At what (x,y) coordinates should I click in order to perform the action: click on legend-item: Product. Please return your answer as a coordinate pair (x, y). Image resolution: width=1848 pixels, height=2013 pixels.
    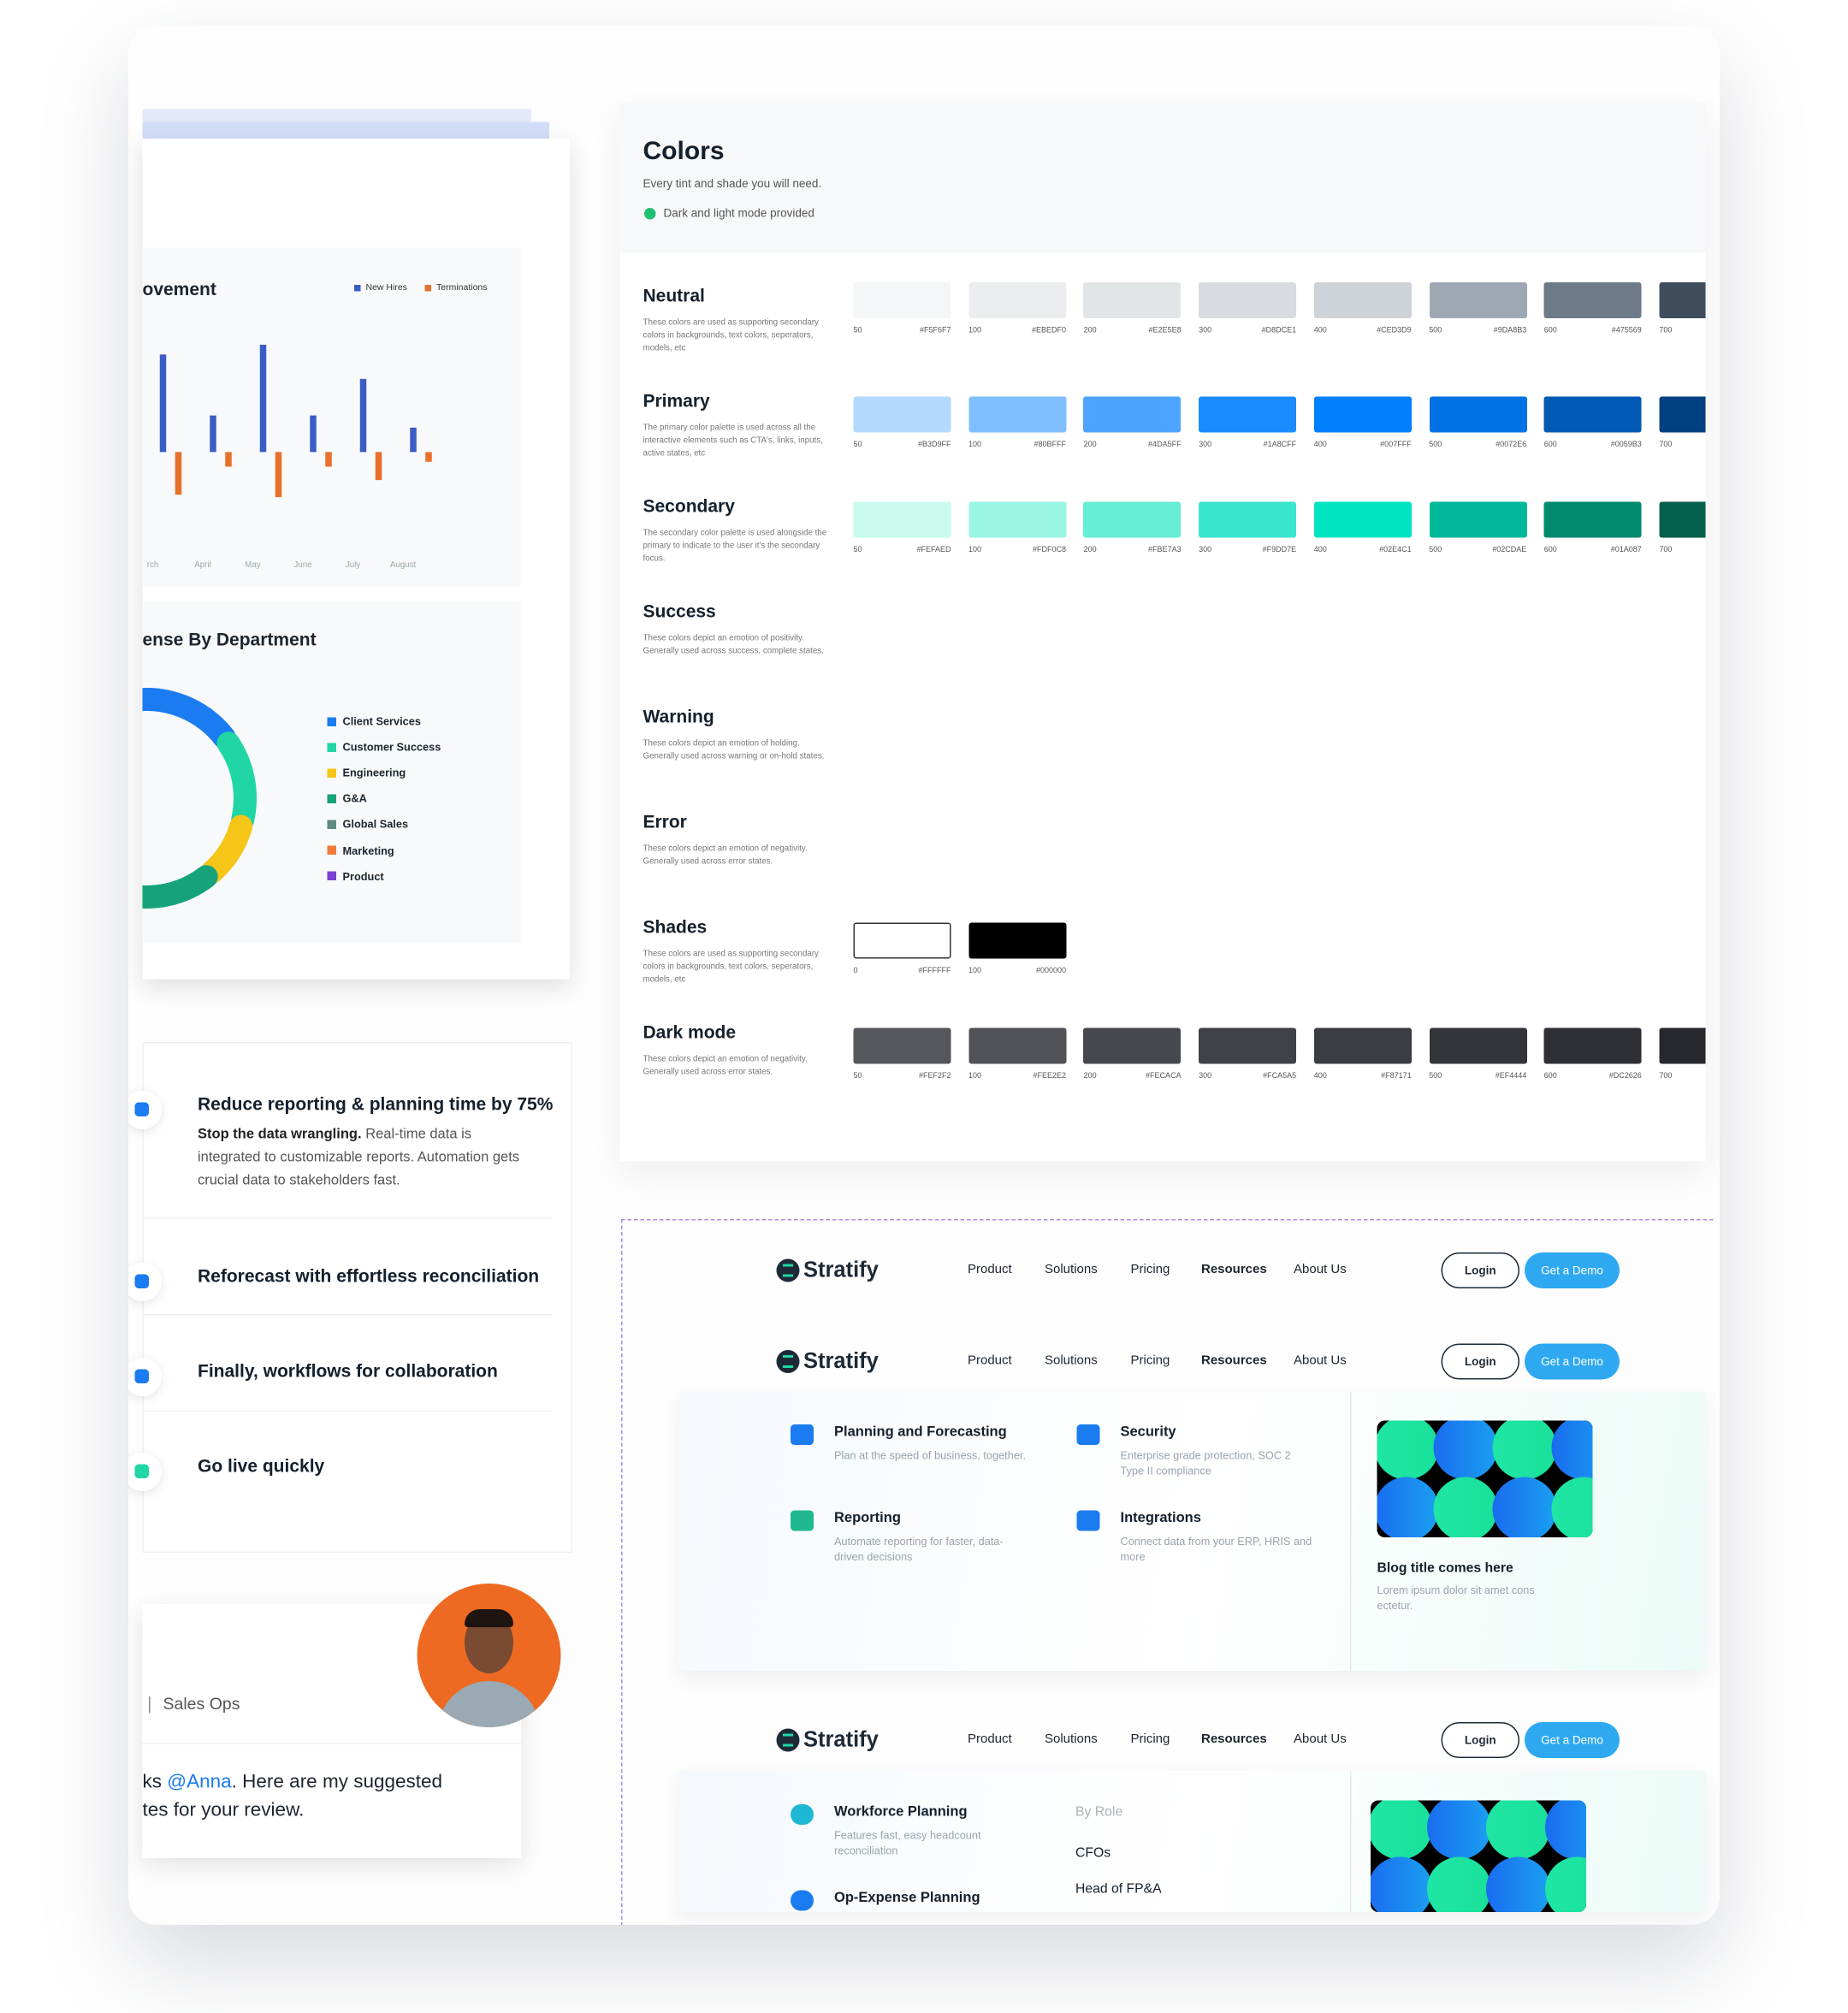
    Looking at the image, I should click on (355, 875).